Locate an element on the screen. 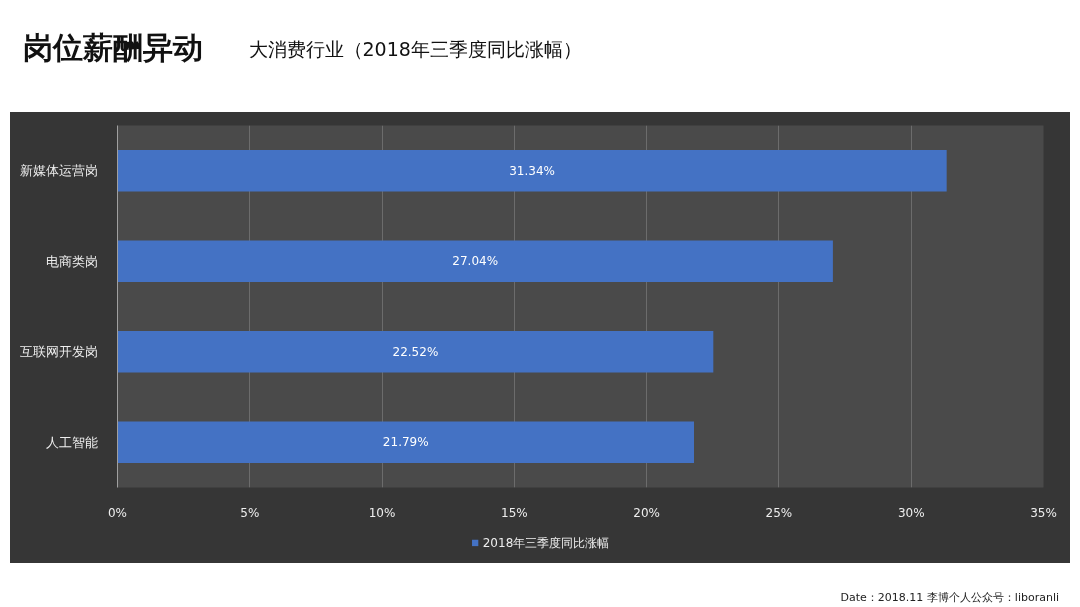 Image resolution: width=1080 pixels, height=607 pixels. y-tick-label: 人工智能 is located at coordinates (71, 442).